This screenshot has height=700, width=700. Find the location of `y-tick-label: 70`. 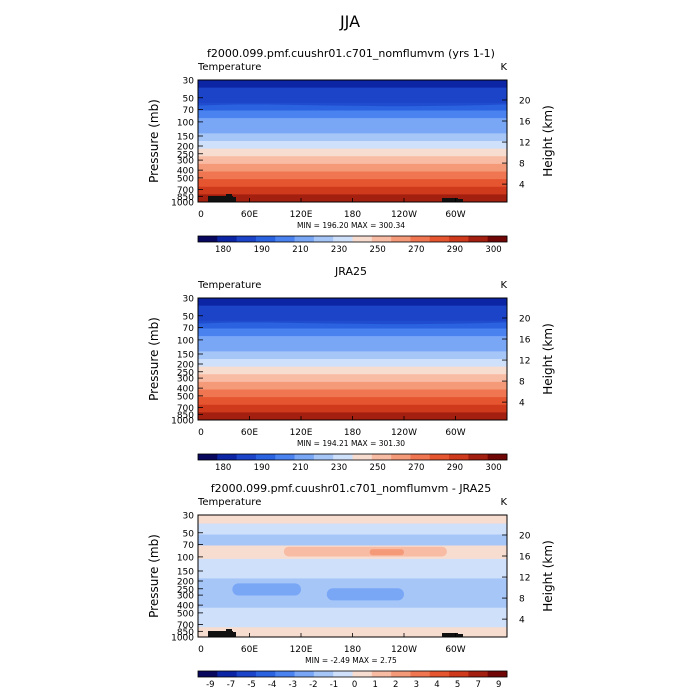

y-tick-label: 70 is located at coordinates (189, 111).